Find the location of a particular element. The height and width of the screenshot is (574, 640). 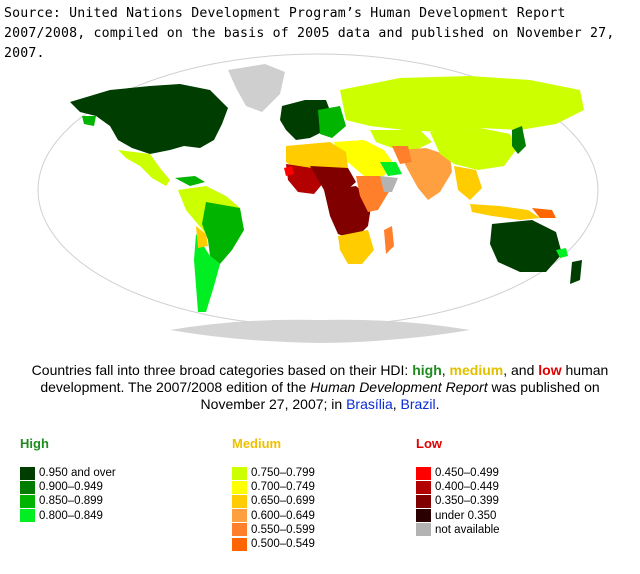

legend-item: not available is located at coordinates (458, 530).